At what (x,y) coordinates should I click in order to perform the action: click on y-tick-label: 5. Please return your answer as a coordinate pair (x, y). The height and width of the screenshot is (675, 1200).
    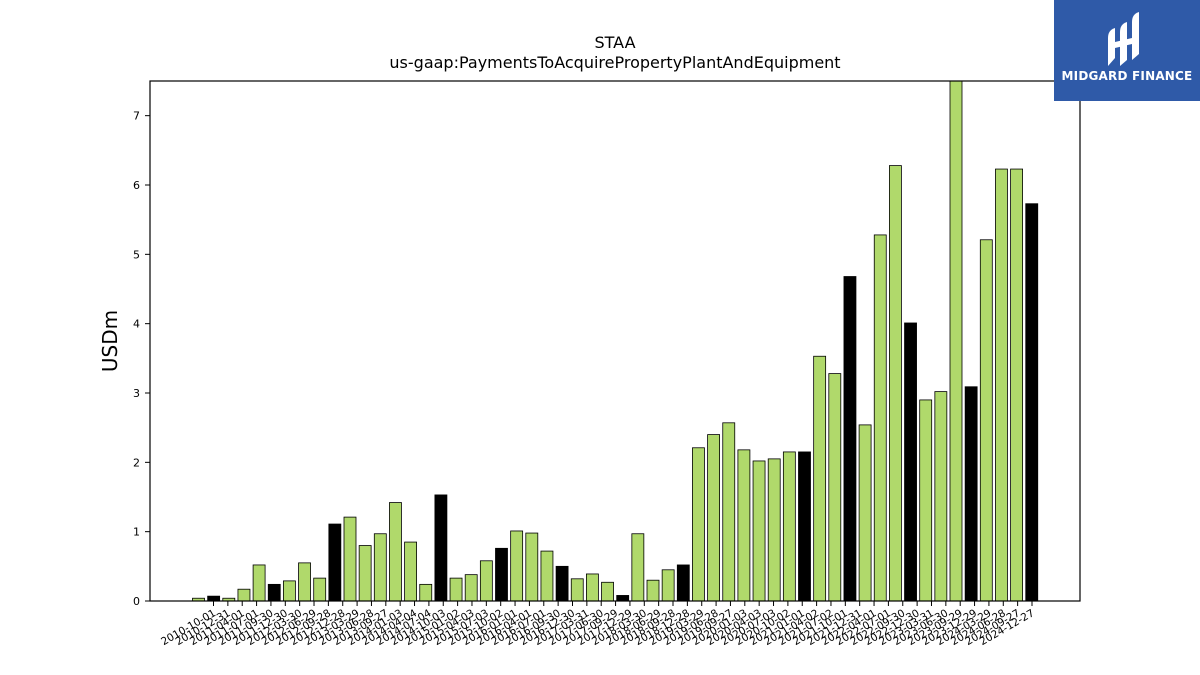
    Looking at the image, I should click on (136, 254).